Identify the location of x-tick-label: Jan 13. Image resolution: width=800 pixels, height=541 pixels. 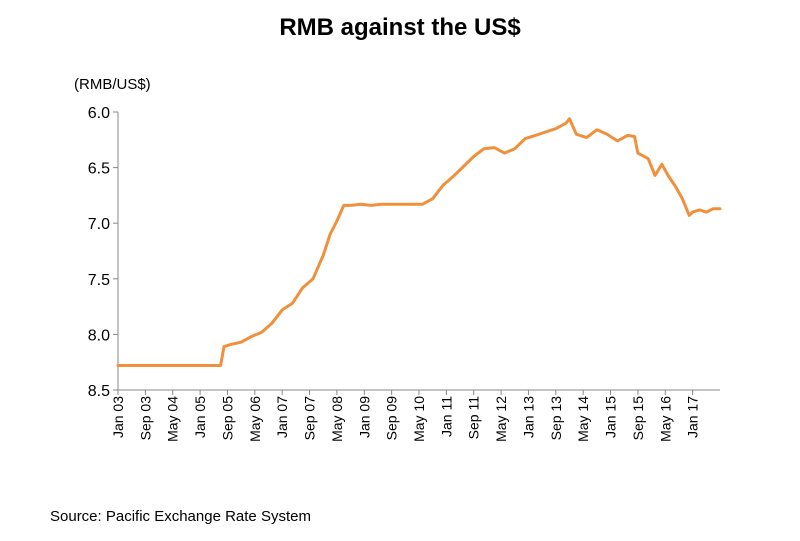
(528, 417).